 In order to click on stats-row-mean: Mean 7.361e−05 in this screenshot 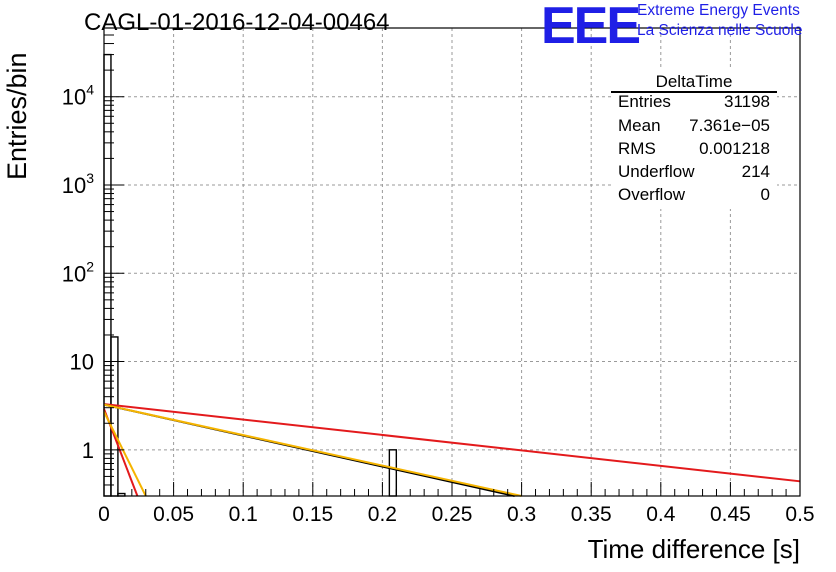, I will do `click(694, 126)`.